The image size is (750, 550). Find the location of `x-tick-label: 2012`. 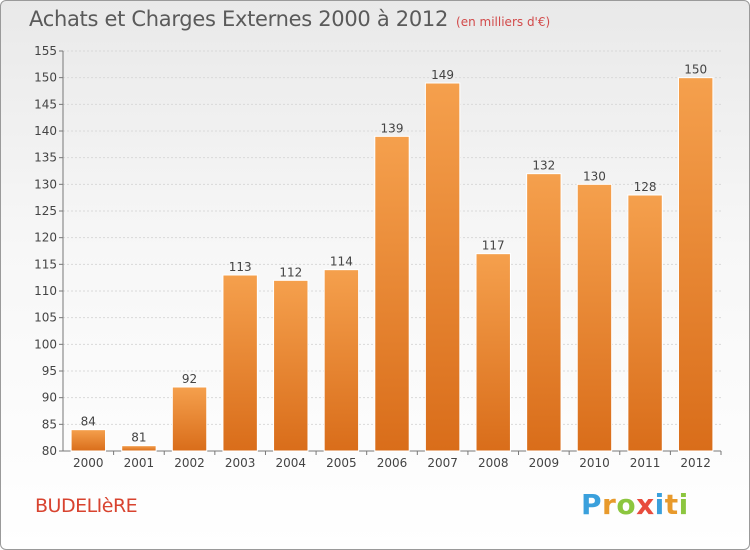

x-tick-label: 2012 is located at coordinates (695, 463).